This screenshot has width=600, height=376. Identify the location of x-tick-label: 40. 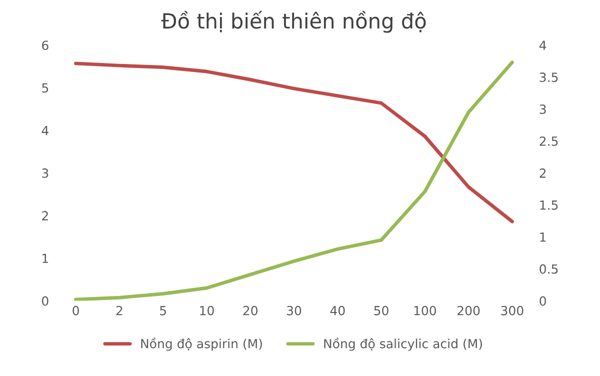
(337, 311).